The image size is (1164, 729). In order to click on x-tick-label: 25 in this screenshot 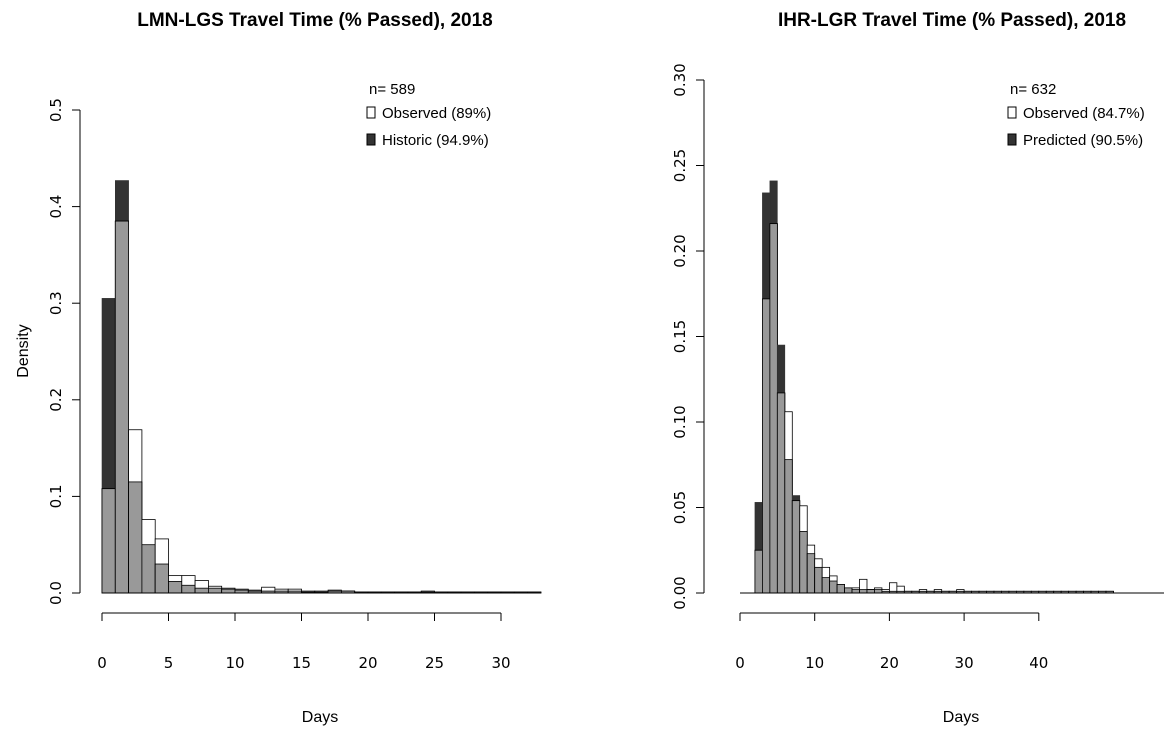, I will do `click(434, 663)`.